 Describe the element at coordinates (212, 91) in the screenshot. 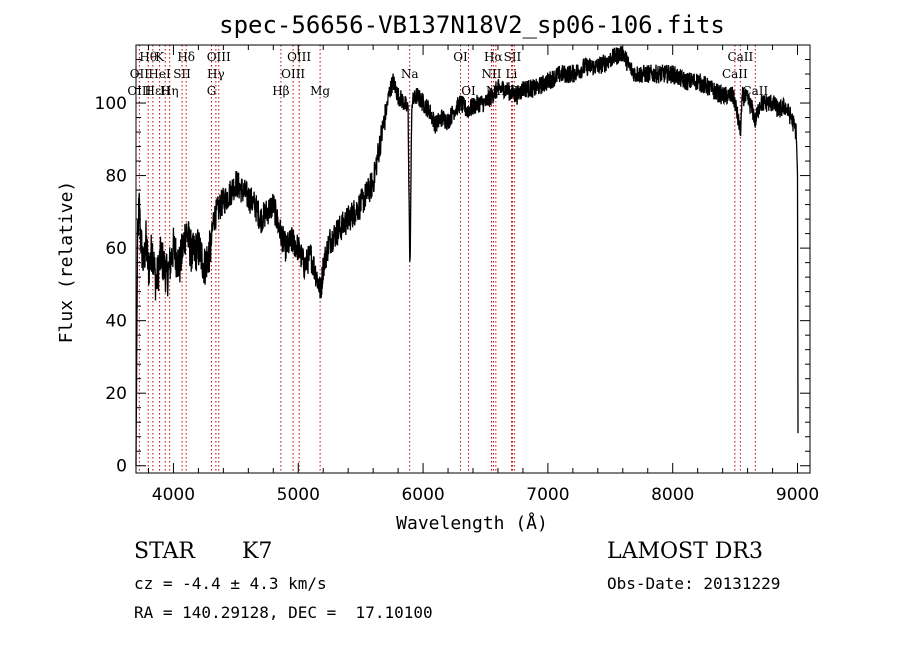

I see `line-label: G` at that location.